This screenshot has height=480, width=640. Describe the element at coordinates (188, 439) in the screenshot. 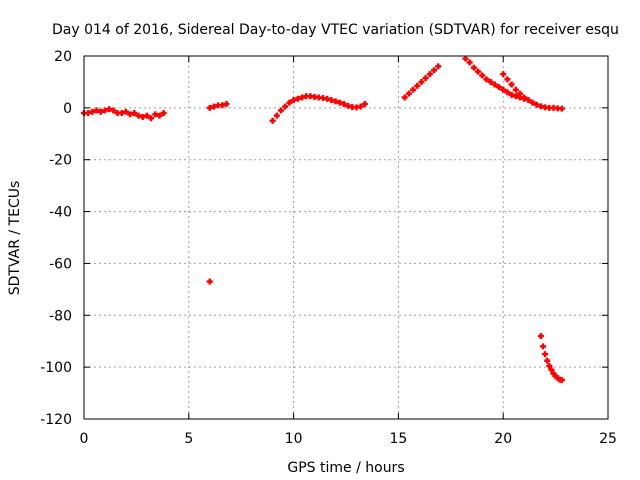

I see `x-tick-label: 5` at that location.